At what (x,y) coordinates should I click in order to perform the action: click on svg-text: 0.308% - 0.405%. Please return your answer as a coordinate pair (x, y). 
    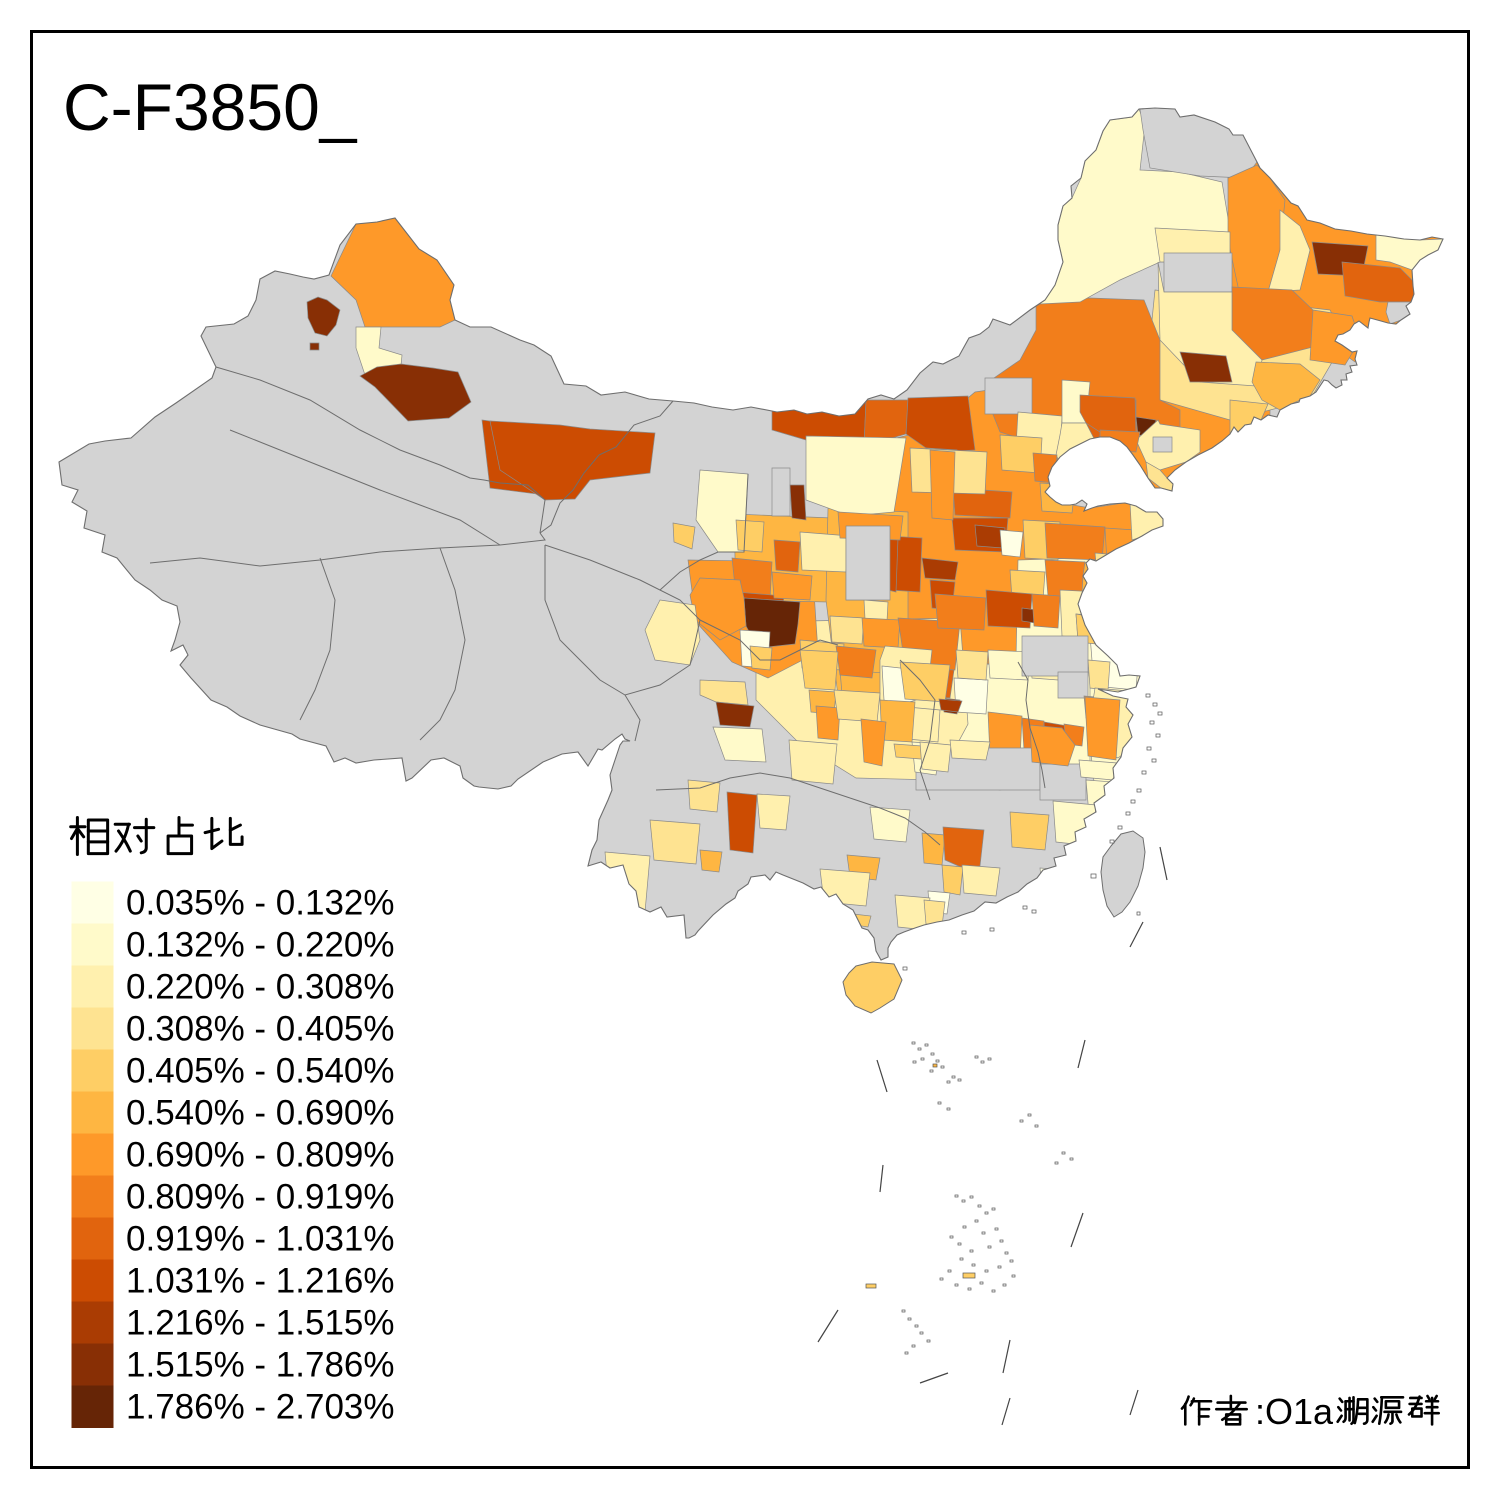
    Looking at the image, I should click on (260, 1029).